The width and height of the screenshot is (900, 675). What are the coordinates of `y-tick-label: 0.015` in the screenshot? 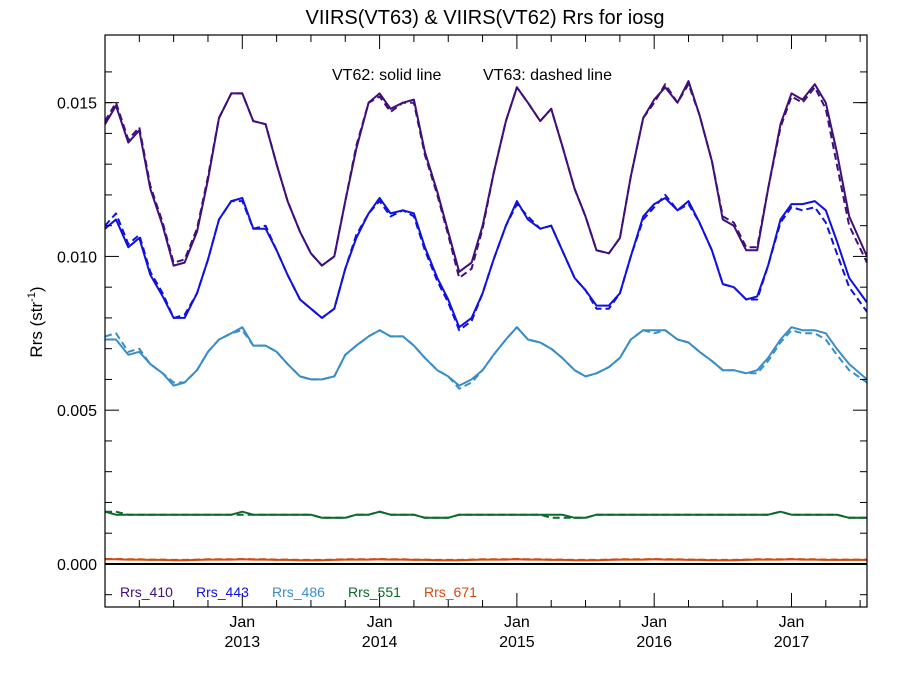 It's located at (77, 104).